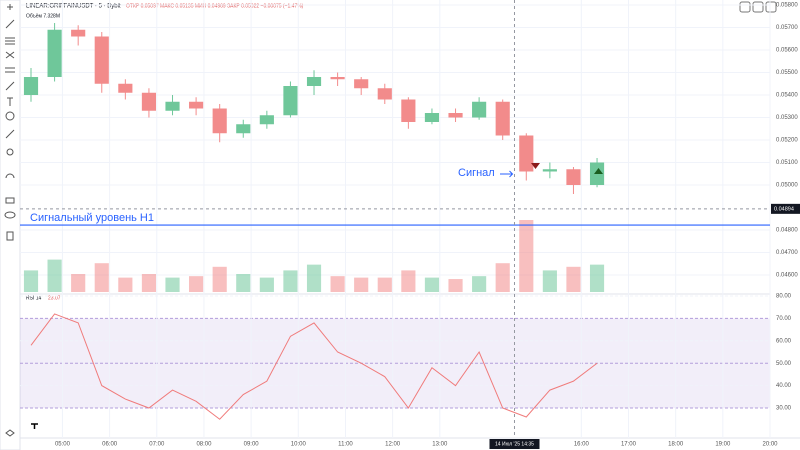 This screenshot has height=450, width=800. What do you see at coordinates (43, 16) in the screenshot?
I see `volume-label: Объём 7.328M` at bounding box center [43, 16].